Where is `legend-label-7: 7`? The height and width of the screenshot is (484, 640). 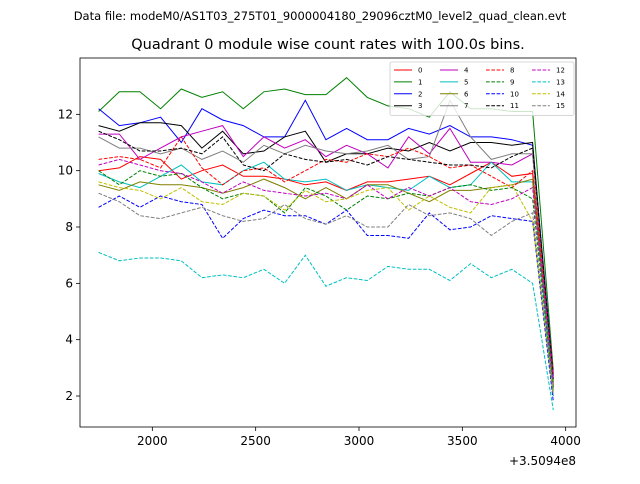
legend-label-7: 7 is located at coordinates (466, 106).